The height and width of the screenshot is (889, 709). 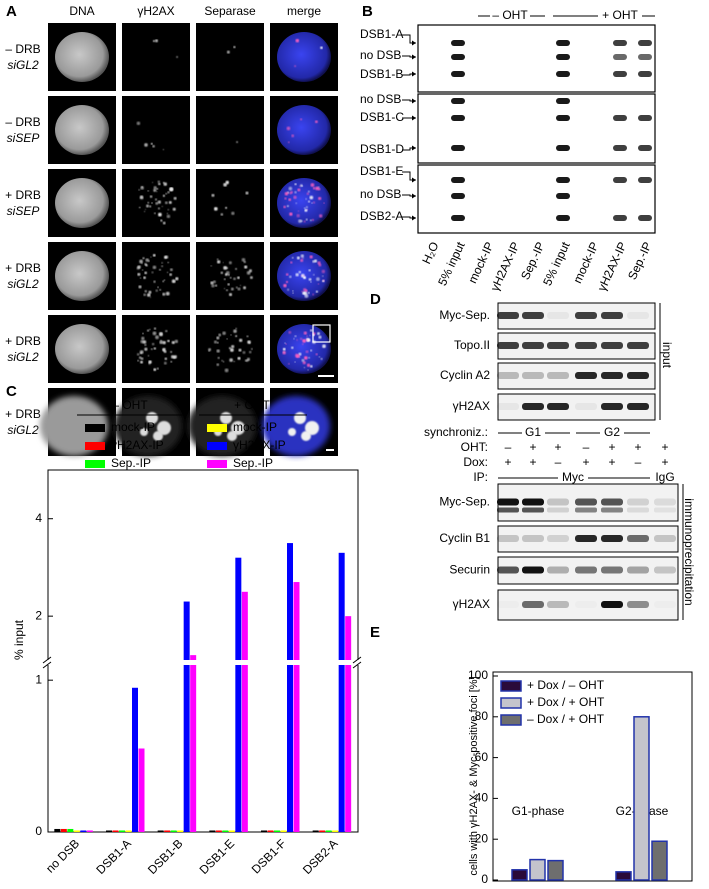 I want to click on y-tick-label: 1, so click(x=38, y=679).